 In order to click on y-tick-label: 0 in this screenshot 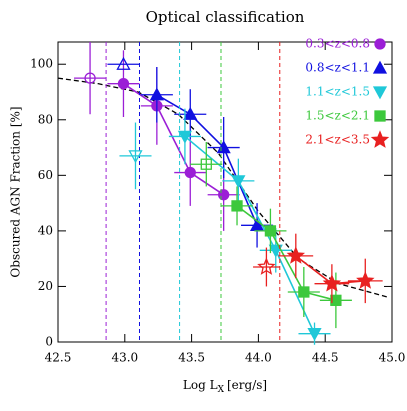, I will do `click(49, 342)`.